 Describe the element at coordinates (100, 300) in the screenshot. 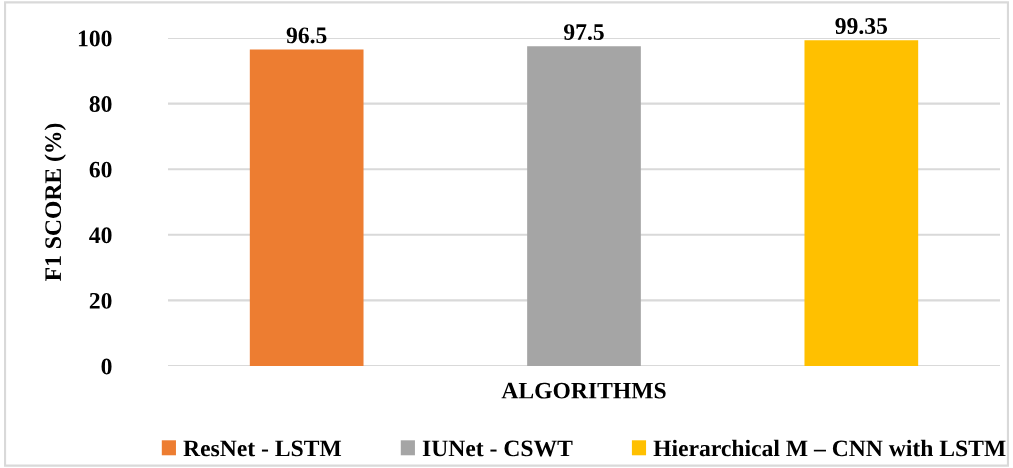

I see `y-tick-label: 20` at that location.